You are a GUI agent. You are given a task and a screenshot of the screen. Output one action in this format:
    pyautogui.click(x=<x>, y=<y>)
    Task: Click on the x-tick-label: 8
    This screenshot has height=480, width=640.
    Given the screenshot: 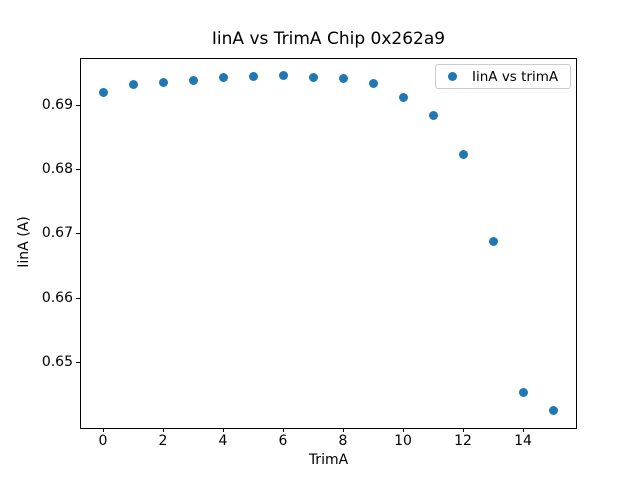 What is the action you would take?
    pyautogui.click(x=343, y=441)
    